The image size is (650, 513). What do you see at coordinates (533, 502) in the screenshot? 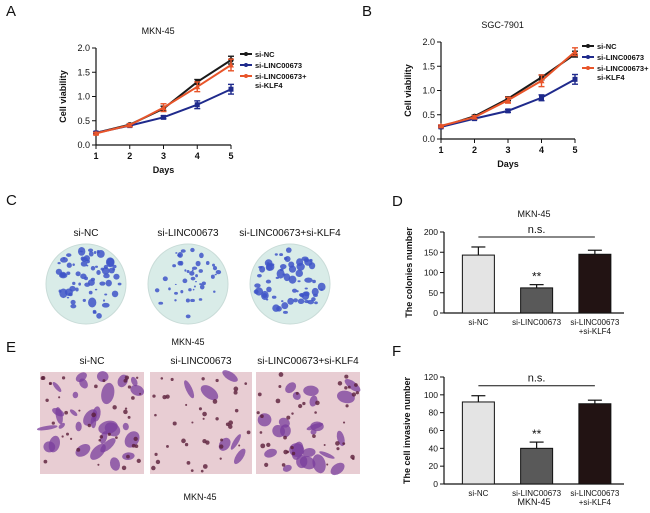
I see `chart-title: MKN-45` at bounding box center [533, 502].